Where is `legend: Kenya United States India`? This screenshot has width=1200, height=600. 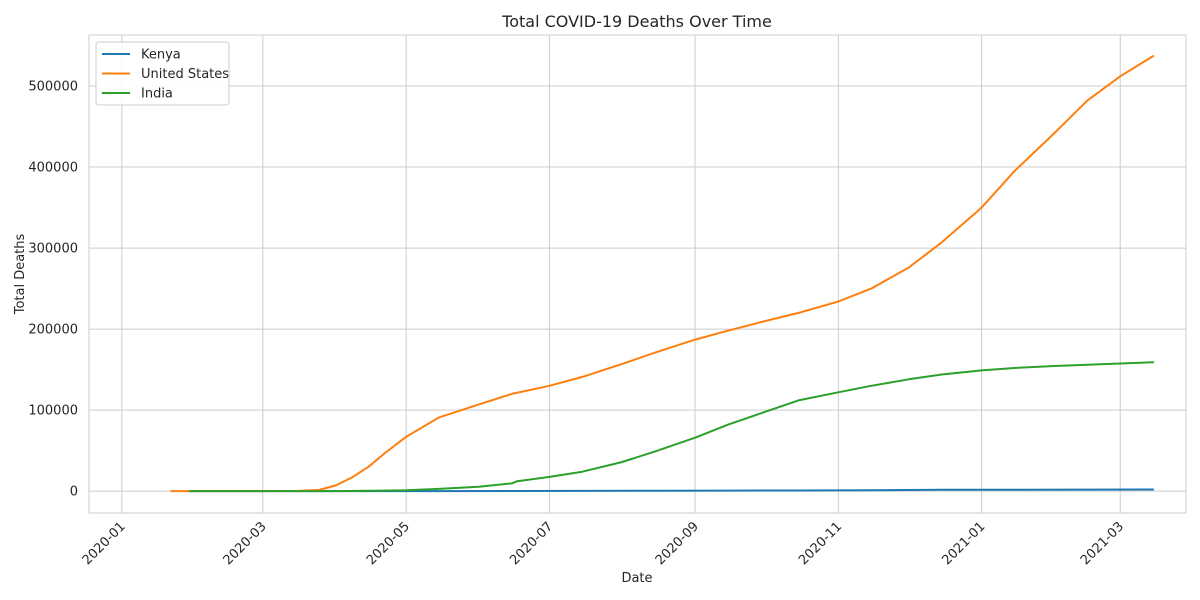 legend: Kenya United States India is located at coordinates (162, 73).